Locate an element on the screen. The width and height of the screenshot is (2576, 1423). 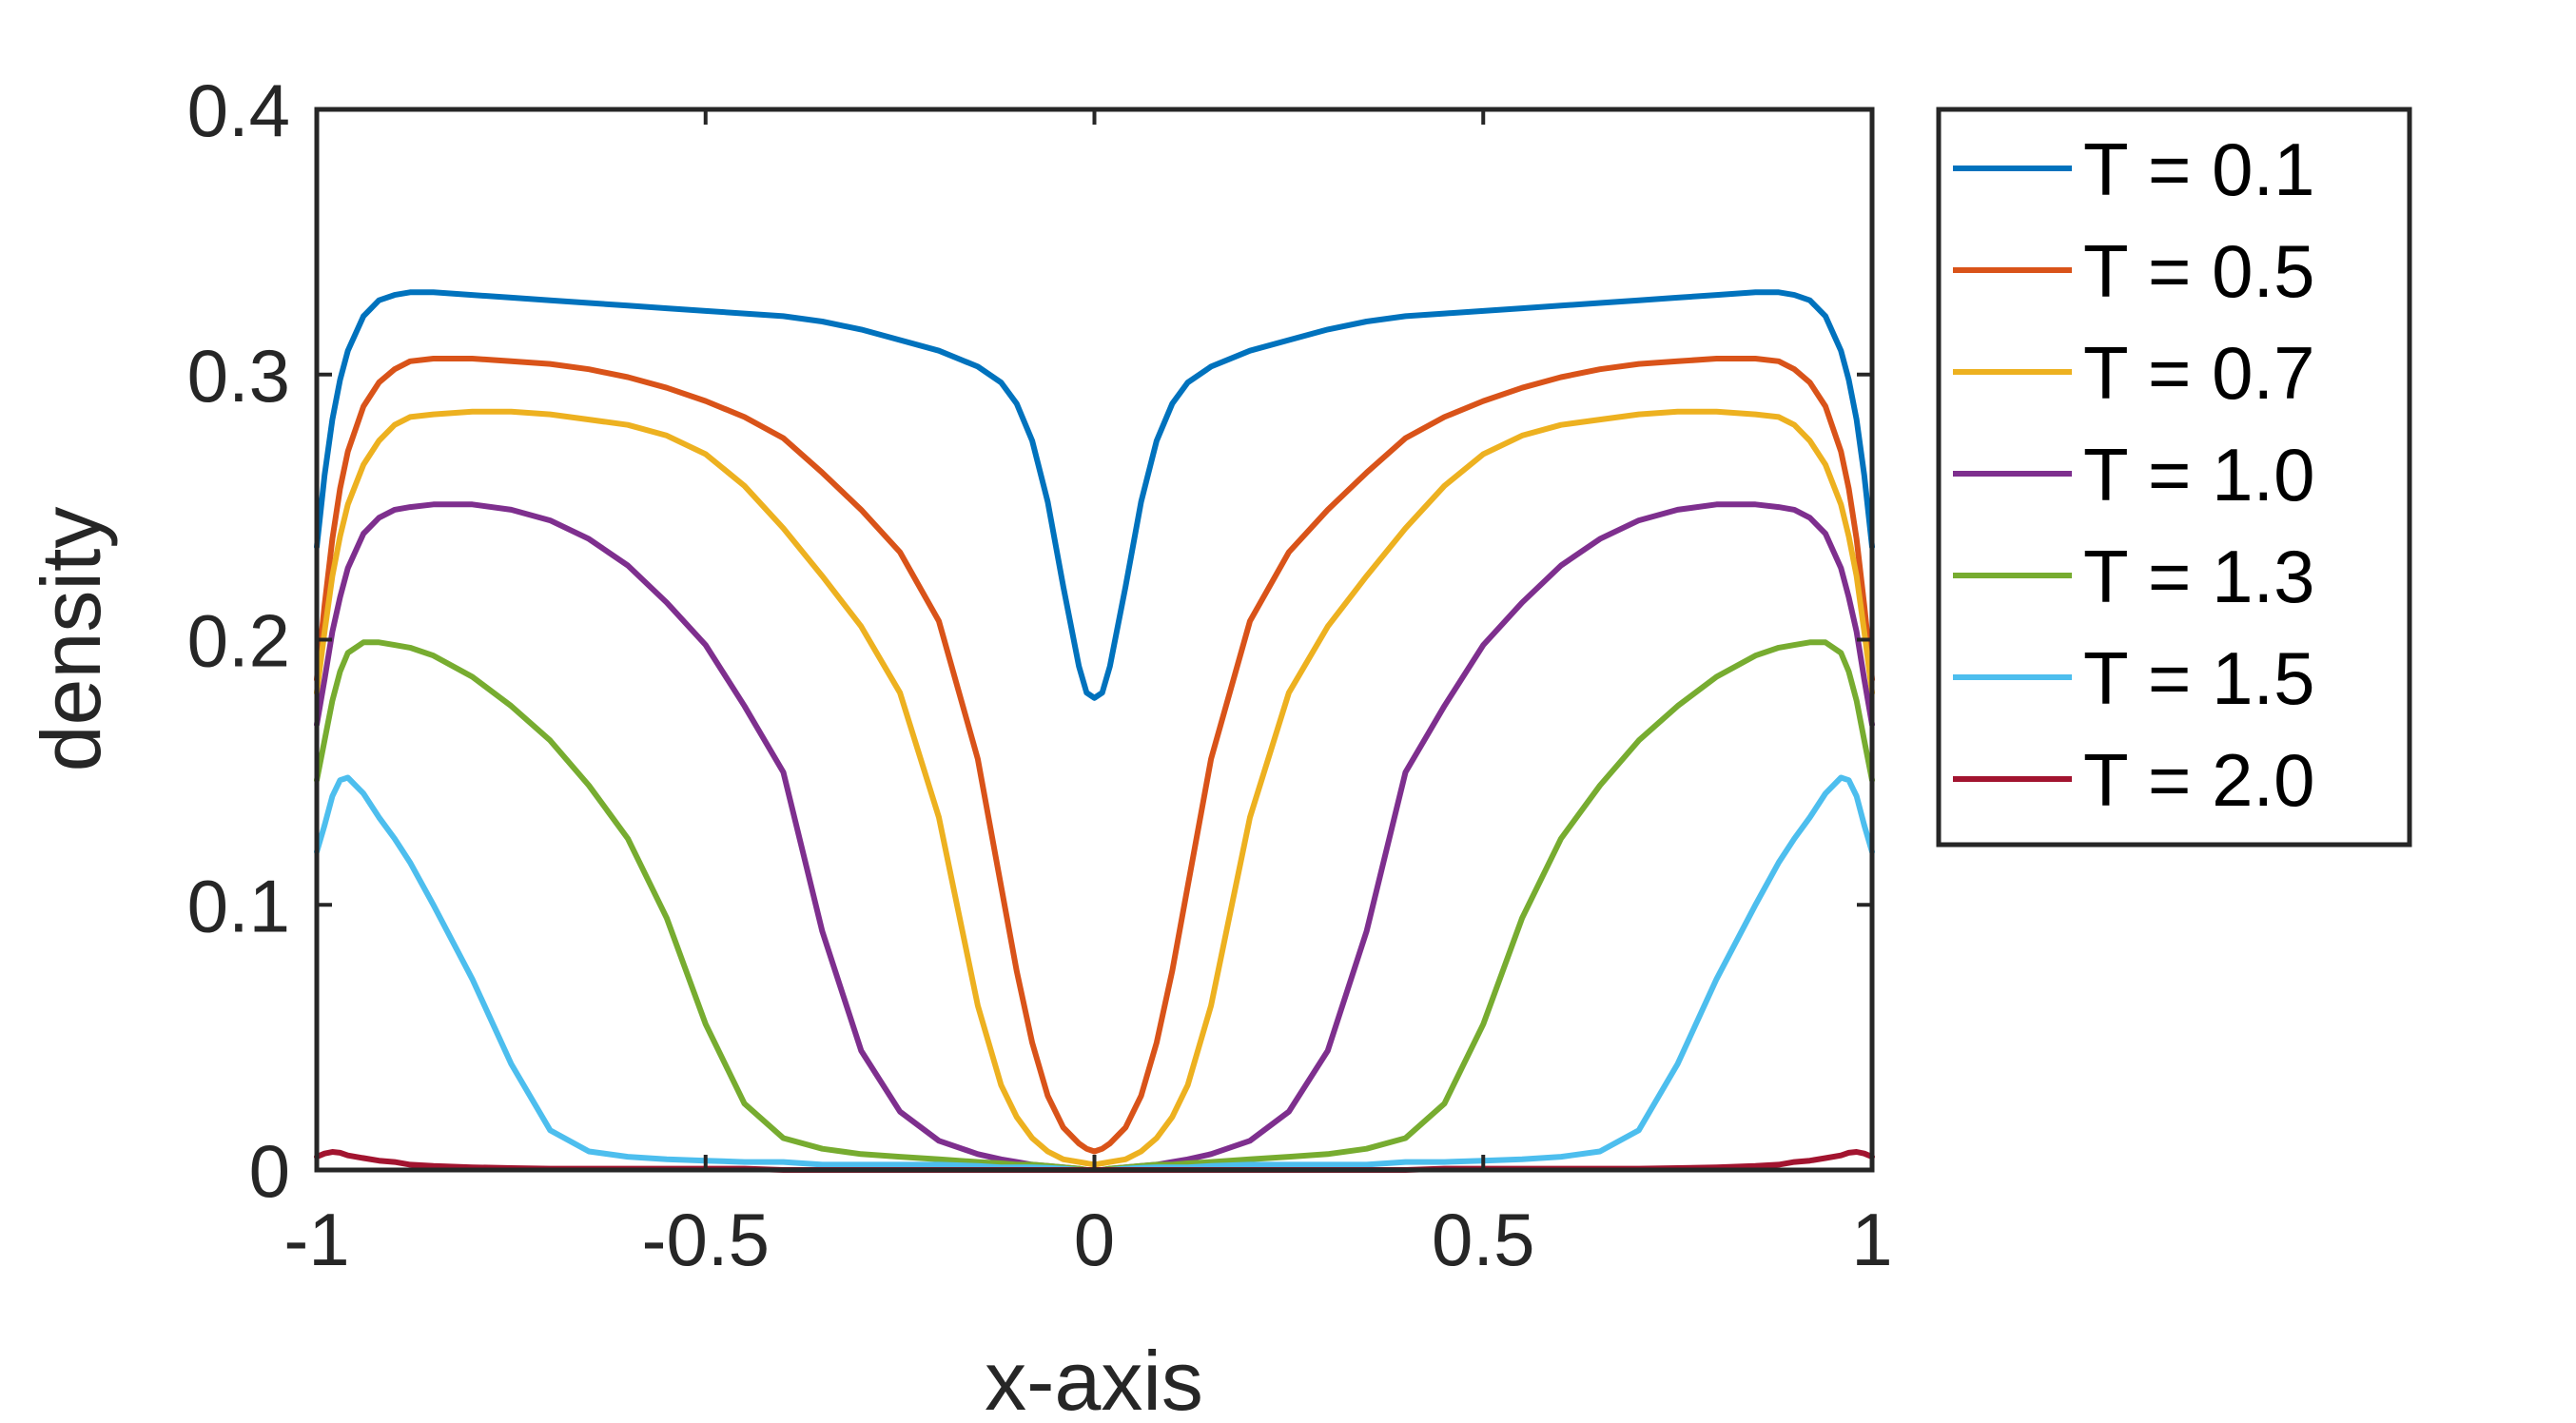
x-tick-label: 1 is located at coordinates (1872, 1239).